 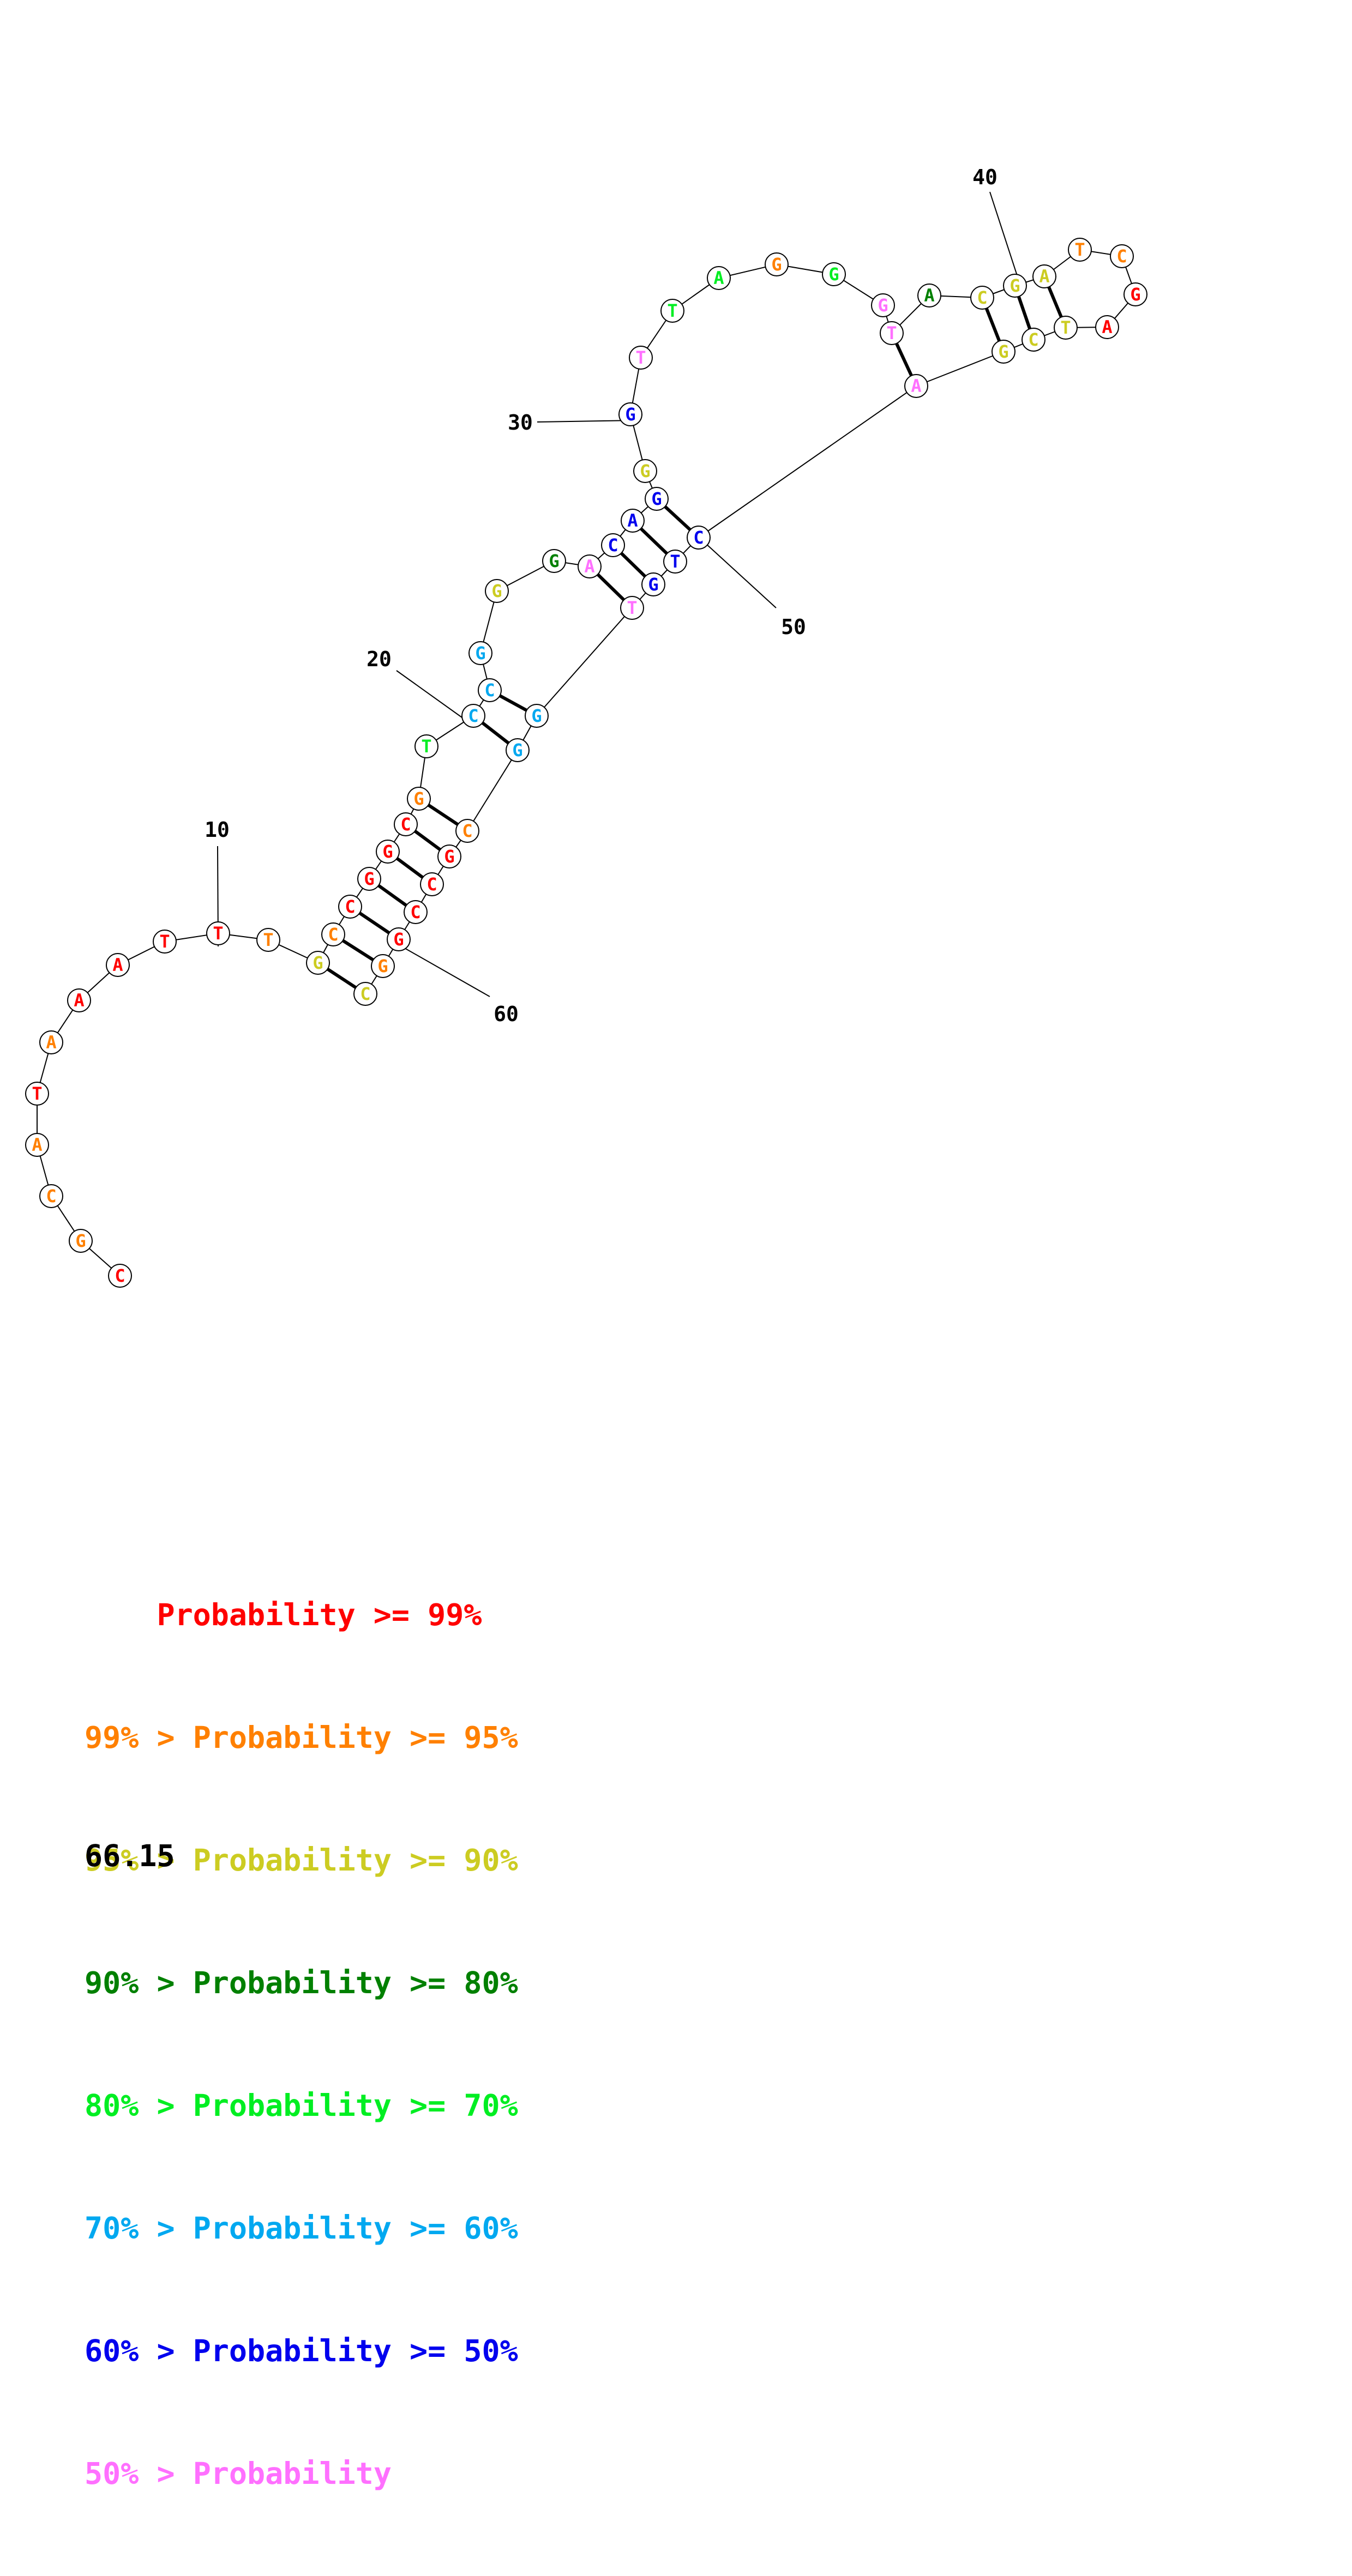 I want to click on nucleotide-55: G, so click(x=518, y=750).